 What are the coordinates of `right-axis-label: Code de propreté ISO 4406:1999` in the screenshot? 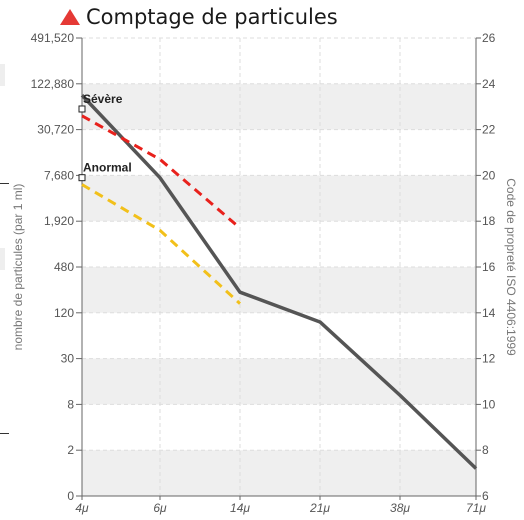 It's located at (511, 267).